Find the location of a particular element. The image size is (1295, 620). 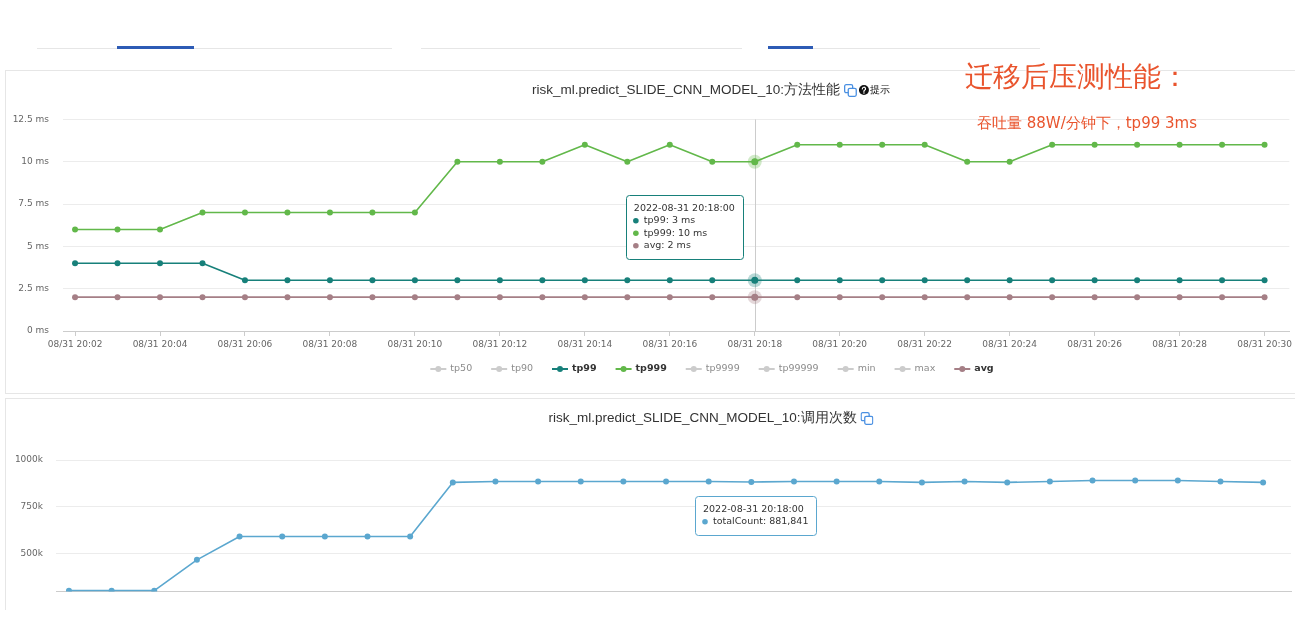

legend-label: tp90 is located at coordinates (522, 368).